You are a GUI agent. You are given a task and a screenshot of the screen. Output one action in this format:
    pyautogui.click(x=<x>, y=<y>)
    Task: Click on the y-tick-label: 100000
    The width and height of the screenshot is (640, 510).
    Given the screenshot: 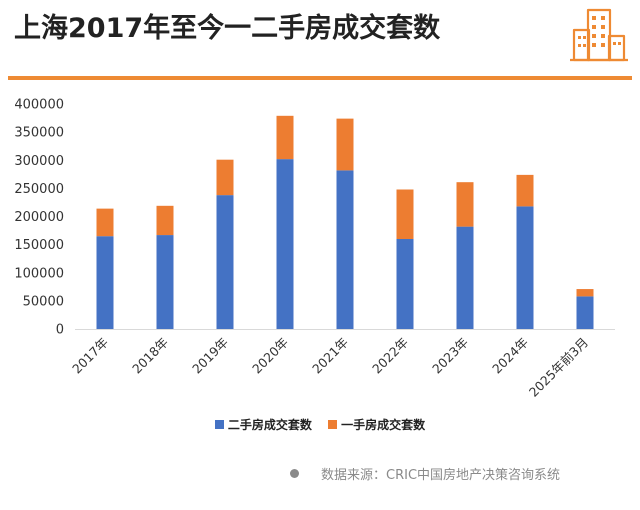 What is the action you would take?
    pyautogui.click(x=39, y=273)
    